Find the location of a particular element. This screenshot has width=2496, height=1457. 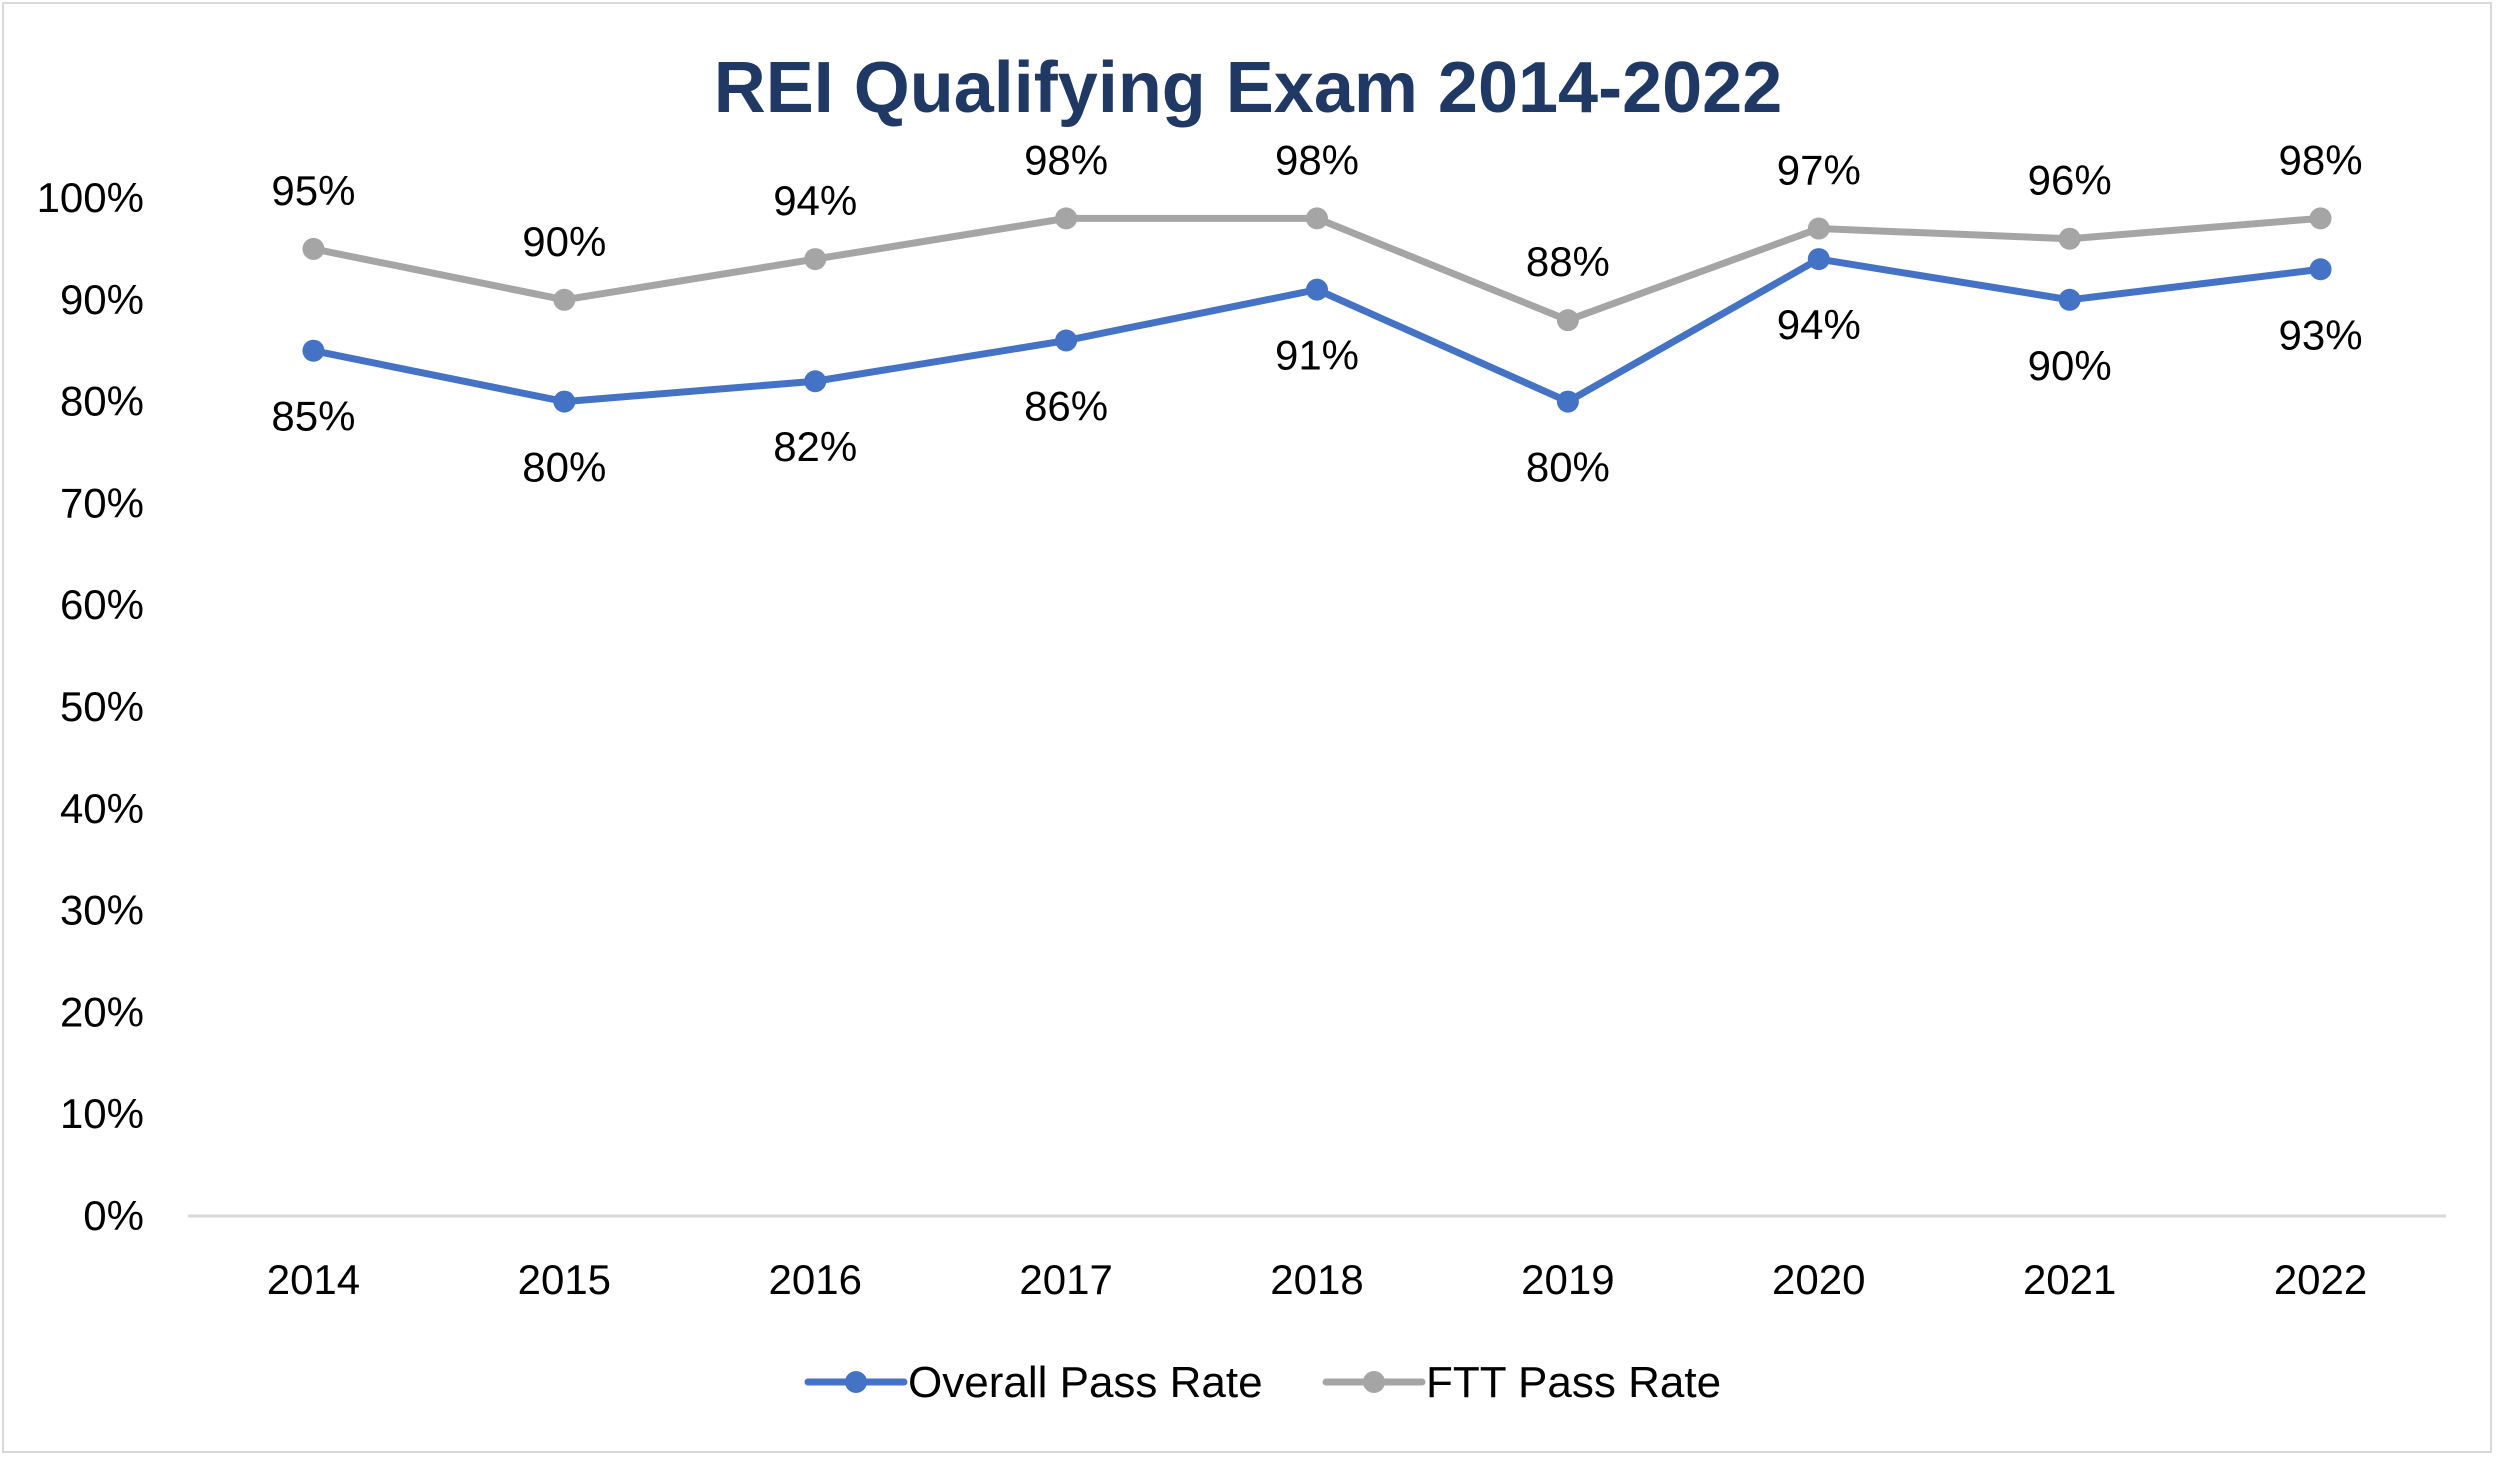

legend-item: FTT Pass Rate is located at coordinates (1521, 1382).